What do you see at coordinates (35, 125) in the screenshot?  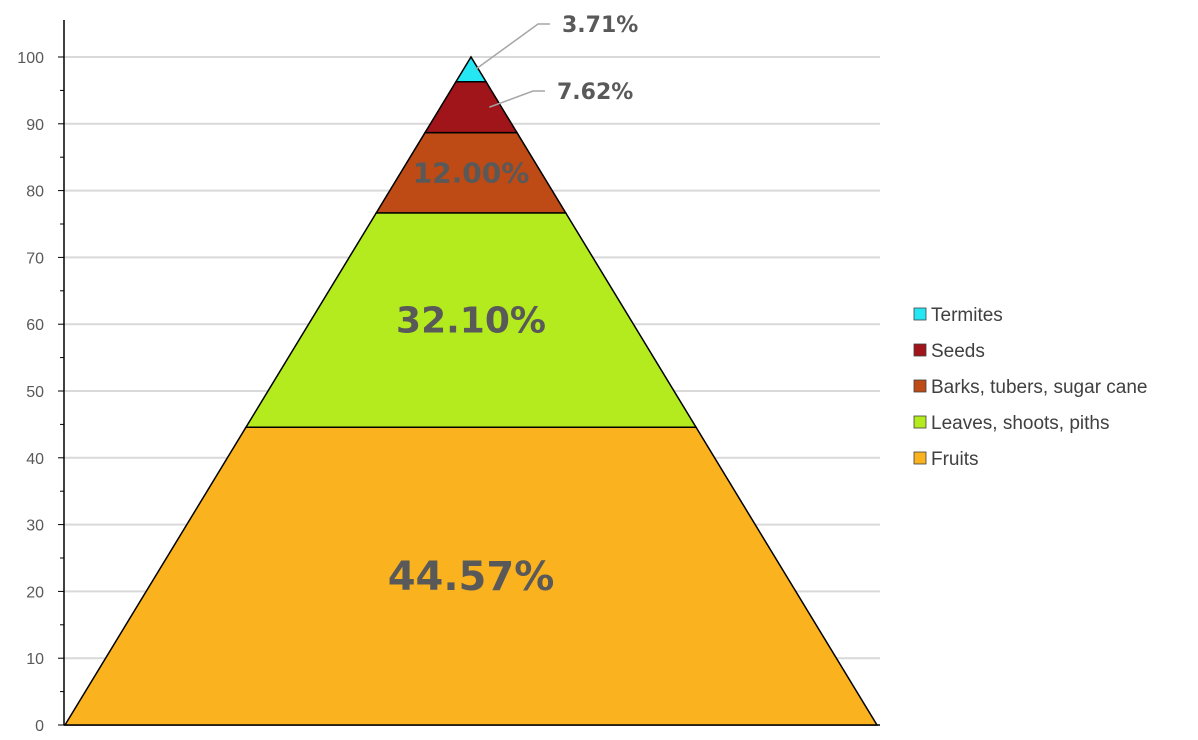 I see `y-tick-label: 90` at bounding box center [35, 125].